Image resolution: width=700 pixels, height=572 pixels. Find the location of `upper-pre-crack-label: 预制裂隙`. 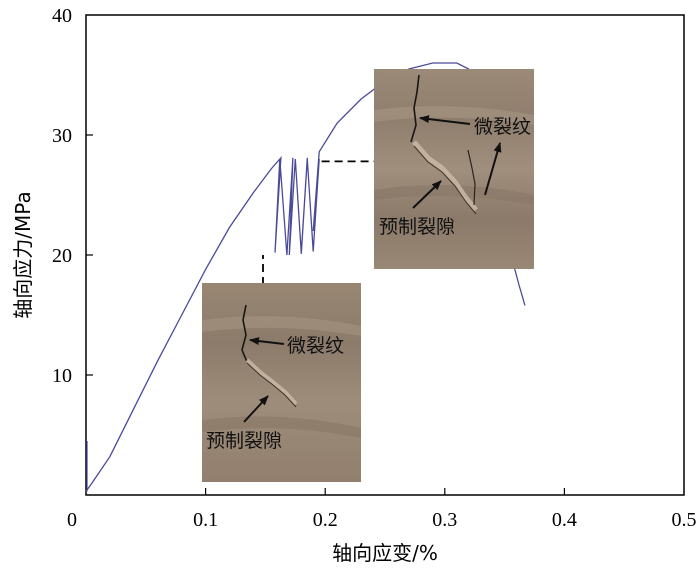

upper-pre-crack-label: 预制裂隙 is located at coordinates (417, 227).